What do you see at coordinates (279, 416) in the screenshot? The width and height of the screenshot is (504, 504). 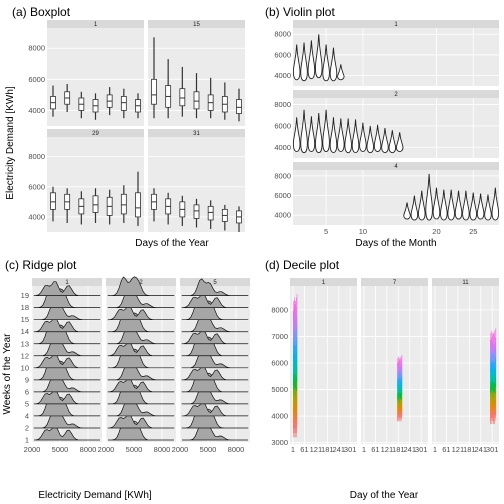 I see `decile-ytick-label: 4000` at bounding box center [279, 416].